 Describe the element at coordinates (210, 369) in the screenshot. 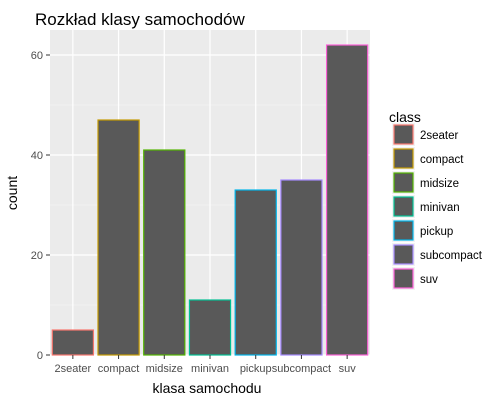

I see `x-tick-label: minivan` at that location.